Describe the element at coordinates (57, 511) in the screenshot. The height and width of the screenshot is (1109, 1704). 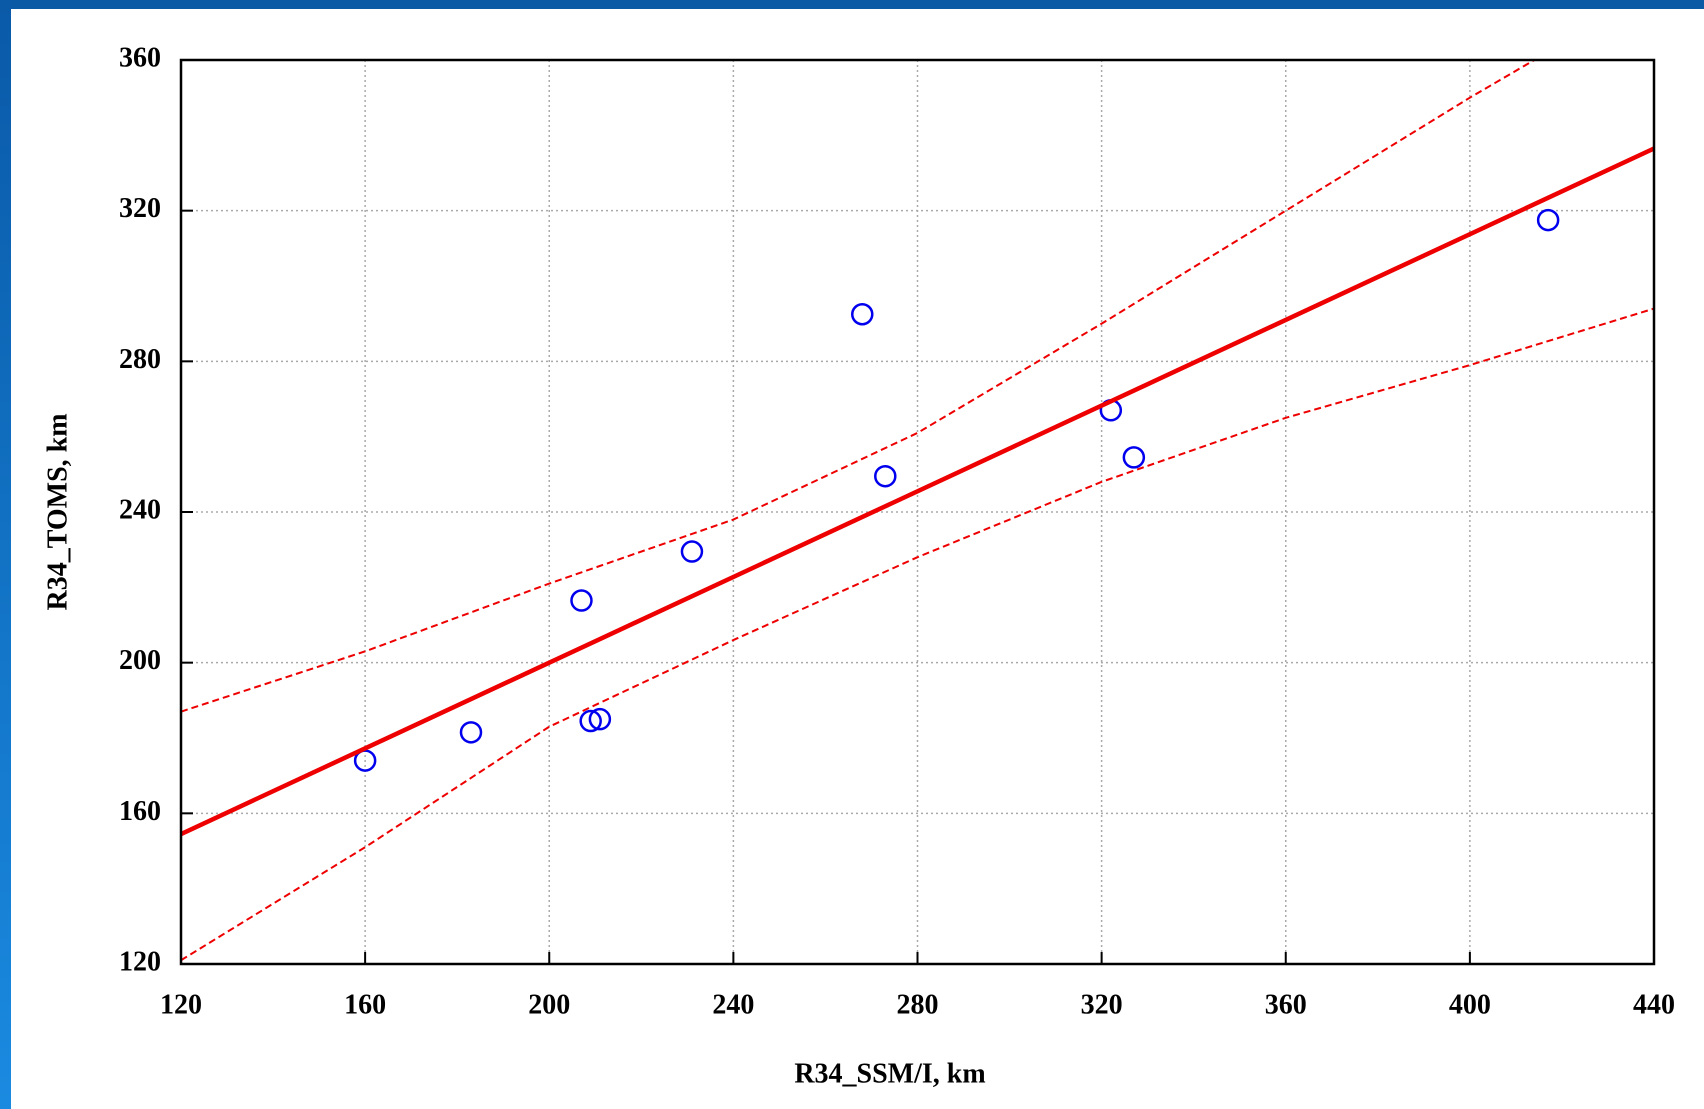
I see `y-axis-label: R34_TOMS, km` at that location.